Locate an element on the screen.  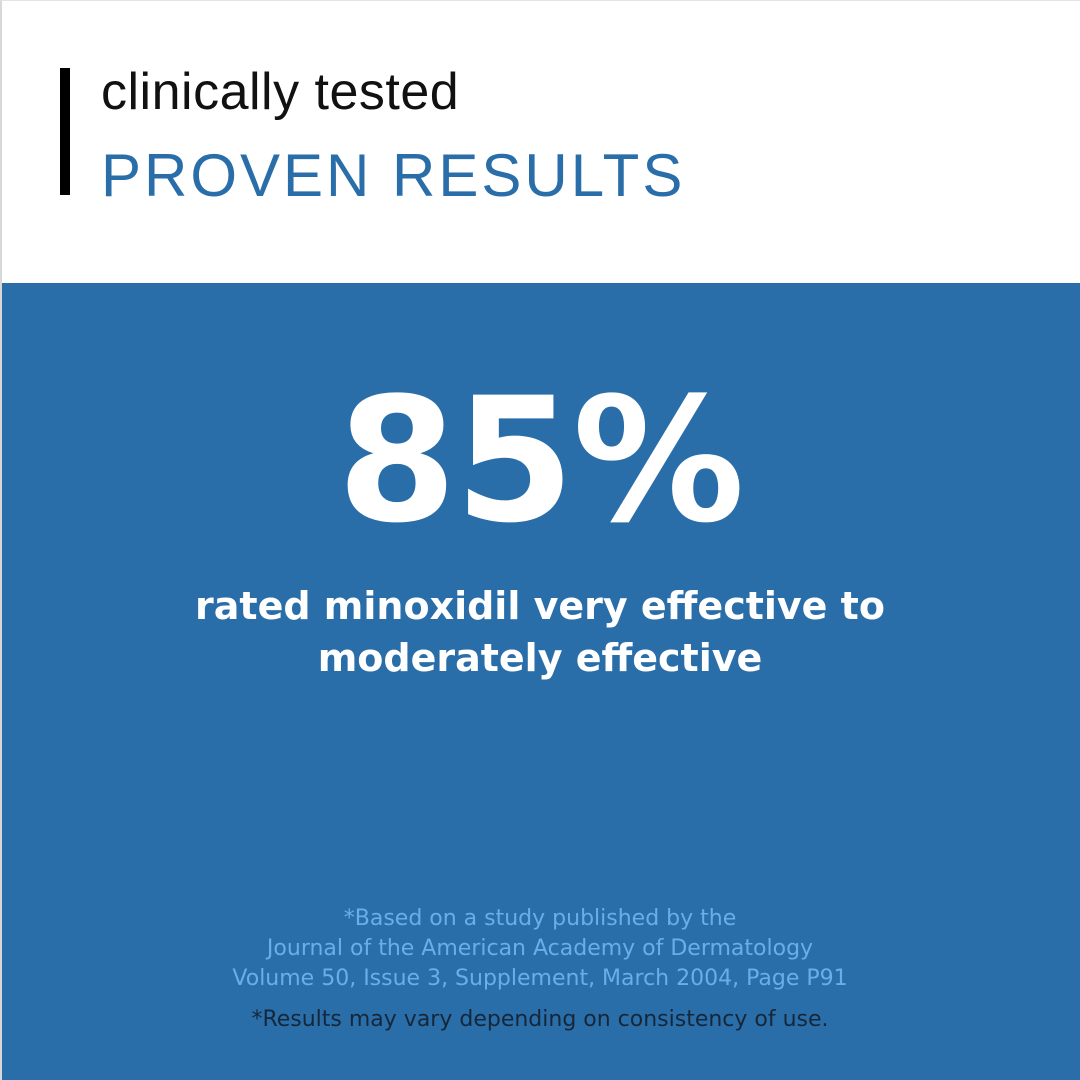
source-line: *Based on a study published by the is located at coordinates (540, 918).